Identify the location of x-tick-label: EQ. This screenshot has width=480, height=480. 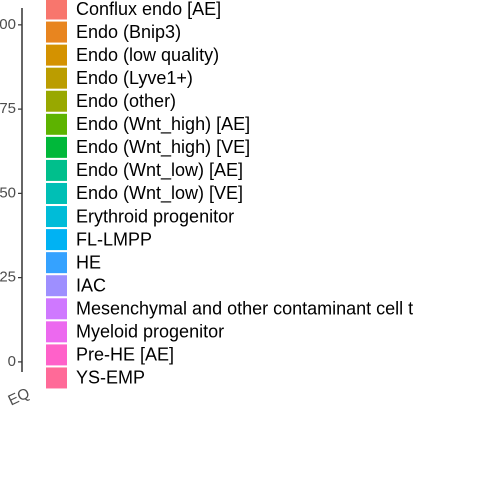
(19, 397).